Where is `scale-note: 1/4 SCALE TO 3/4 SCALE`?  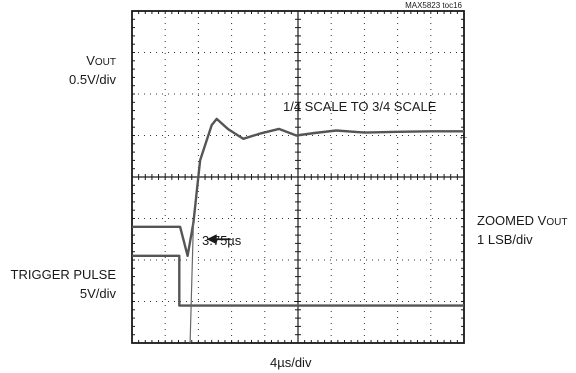
scale-note: 1/4 SCALE TO 3/4 SCALE is located at coordinates (360, 106).